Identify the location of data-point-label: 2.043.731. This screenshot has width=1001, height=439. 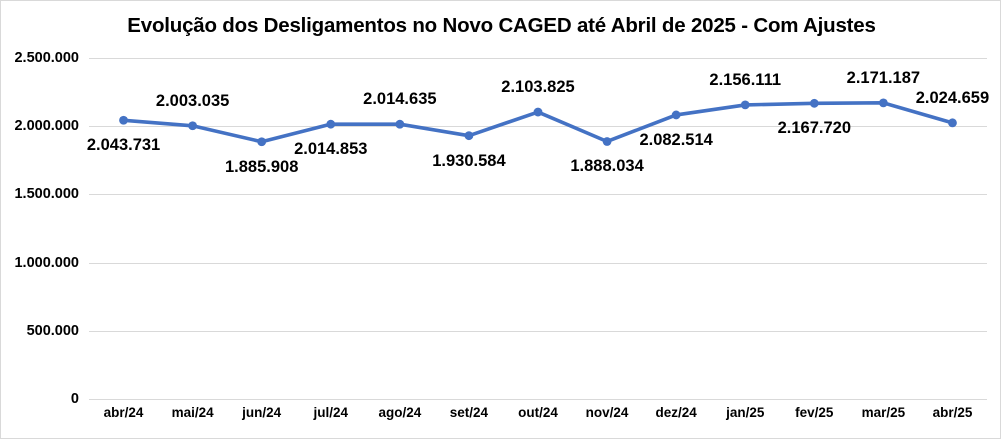
(123, 145).